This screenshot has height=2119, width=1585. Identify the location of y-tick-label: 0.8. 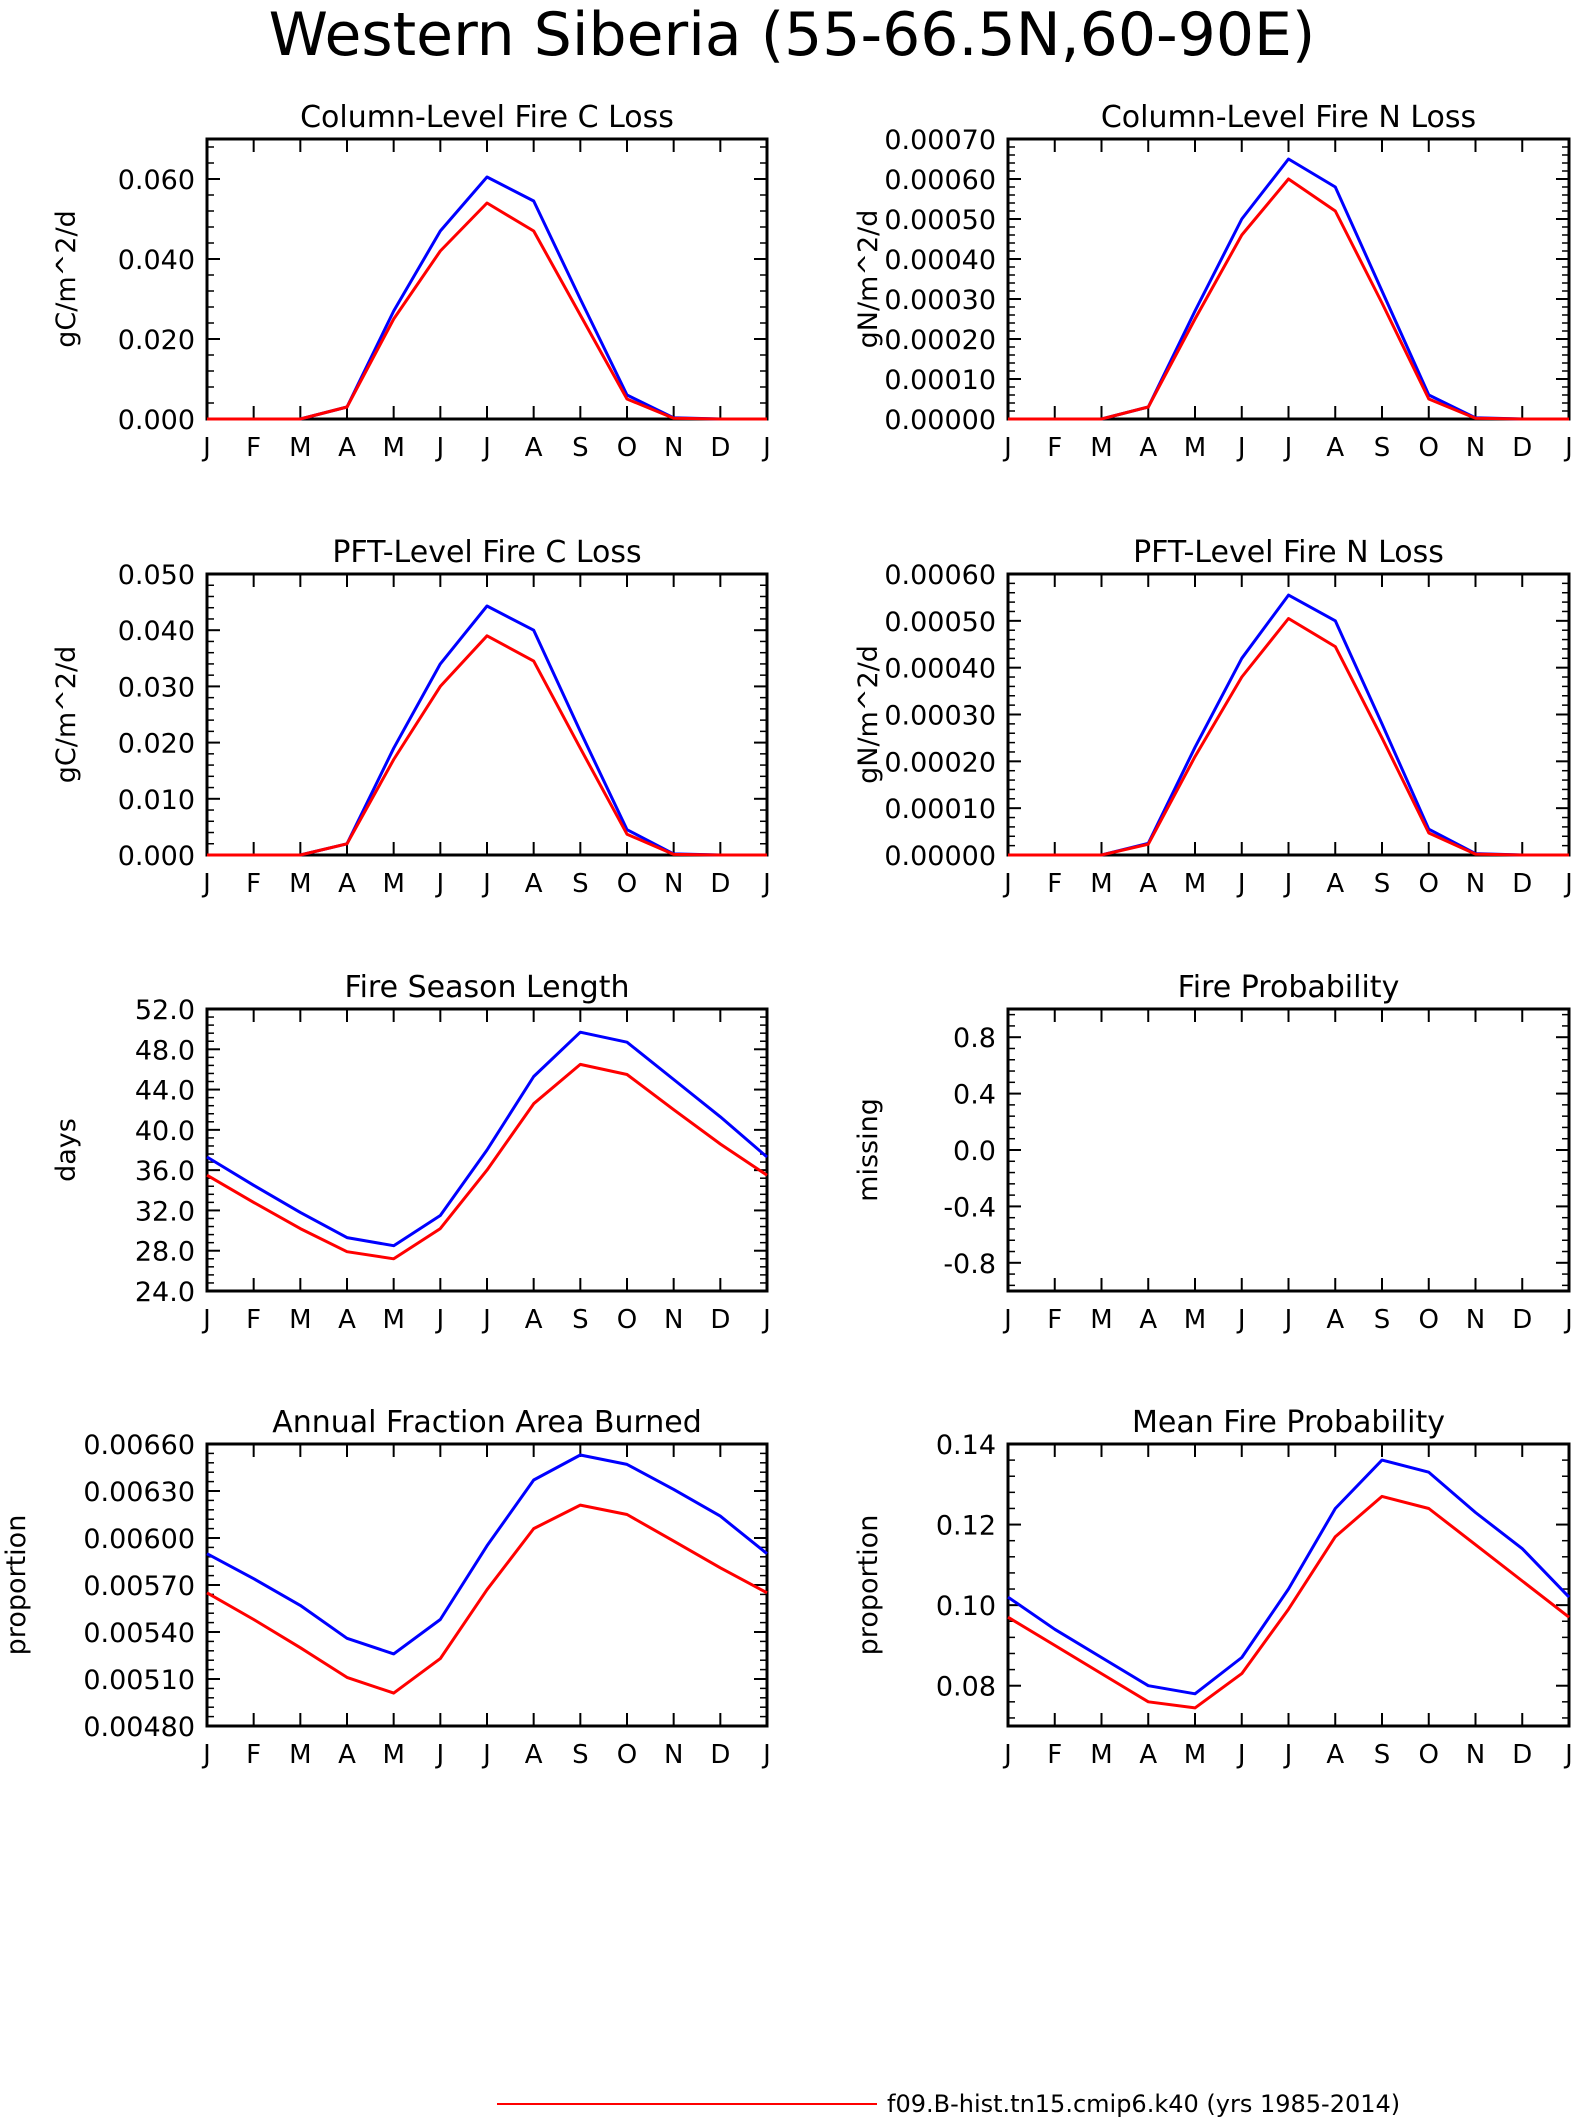
(974, 1038).